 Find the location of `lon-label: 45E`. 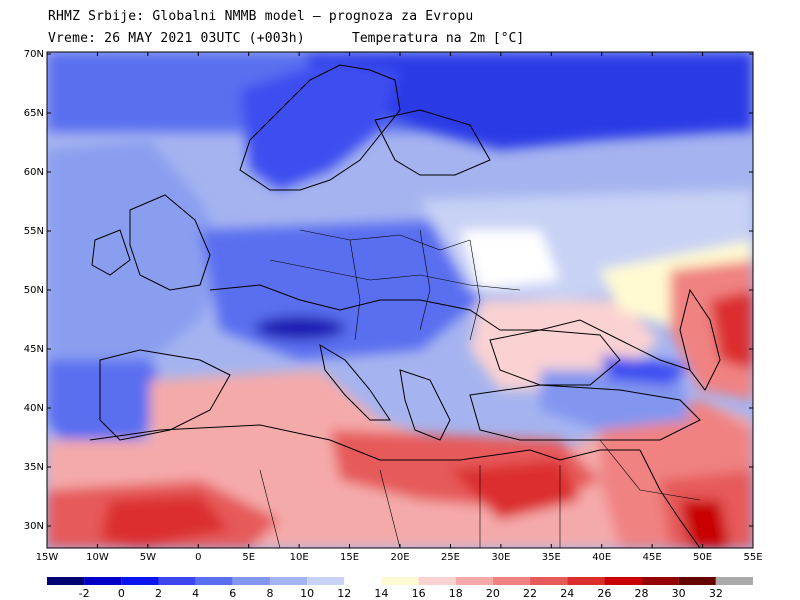

lon-label: 45E is located at coordinates (652, 557).